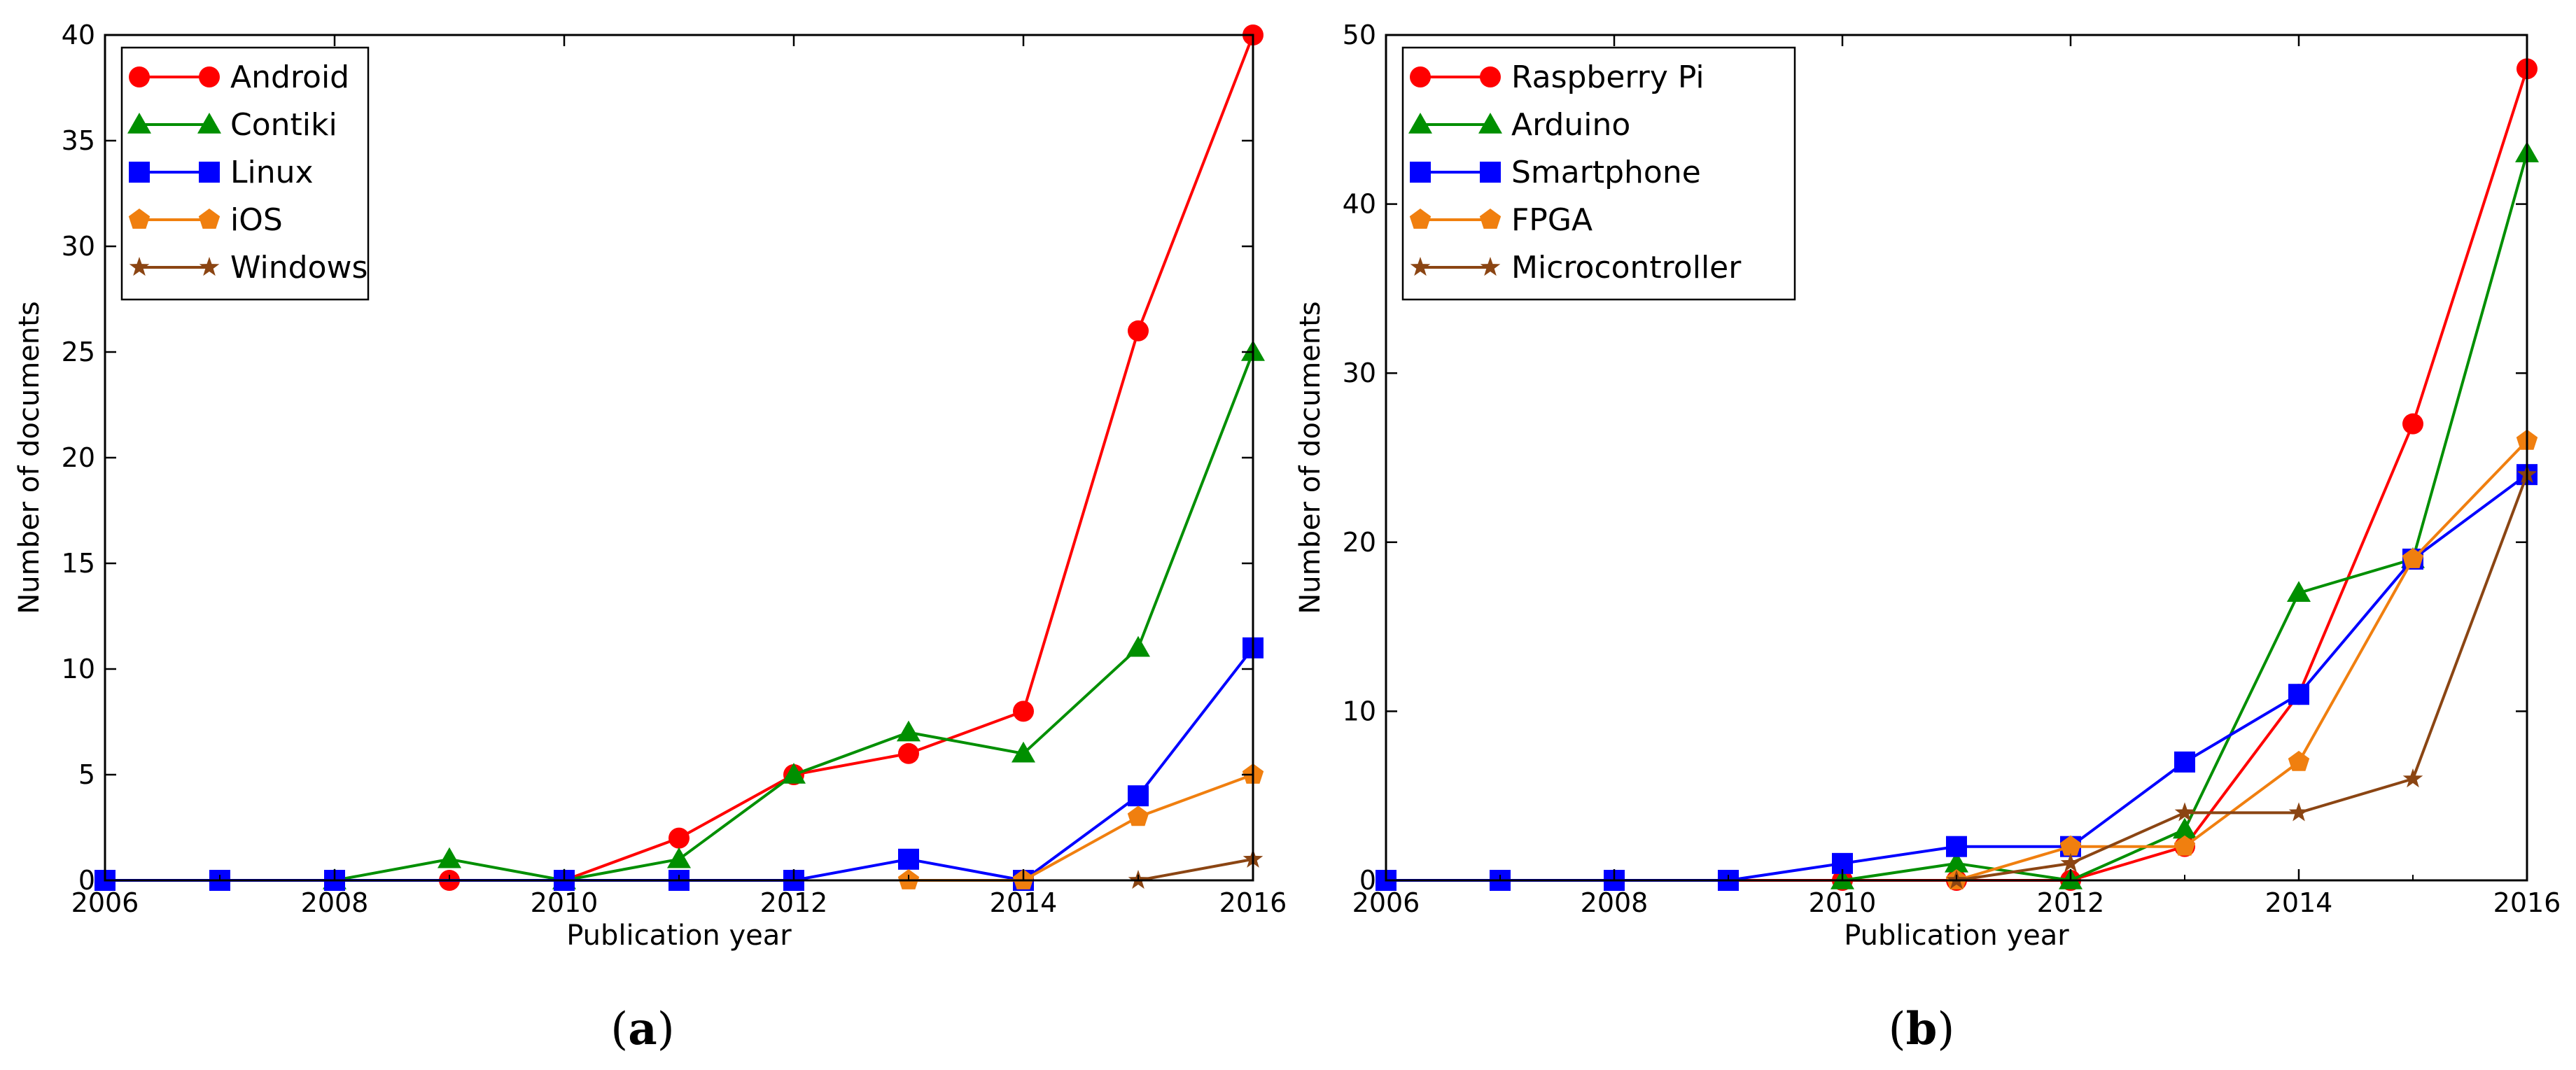 This screenshot has width=2576, height=1070. I want to click on legend-marker-raspberry-pi-end, so click(1490, 76).